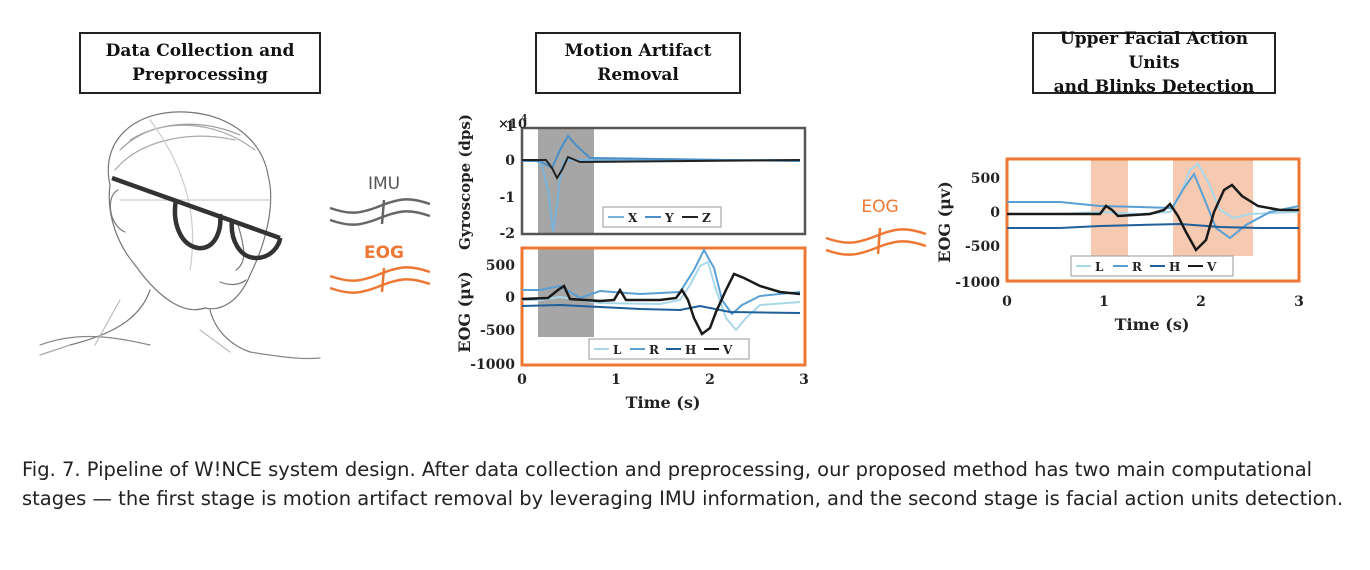 The image size is (1370, 570). What do you see at coordinates (200, 75) in the screenshot?
I see `stage-title-line2: Preprocessing` at bounding box center [200, 75].